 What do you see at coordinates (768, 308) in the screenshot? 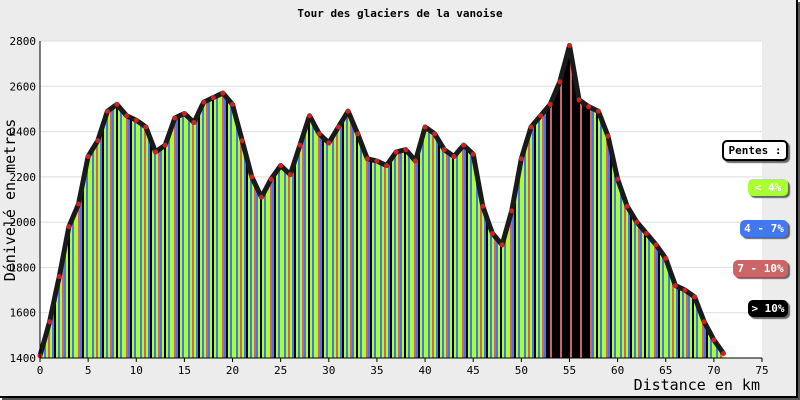
I see `legend-slope-over-10: > 10%` at bounding box center [768, 308].